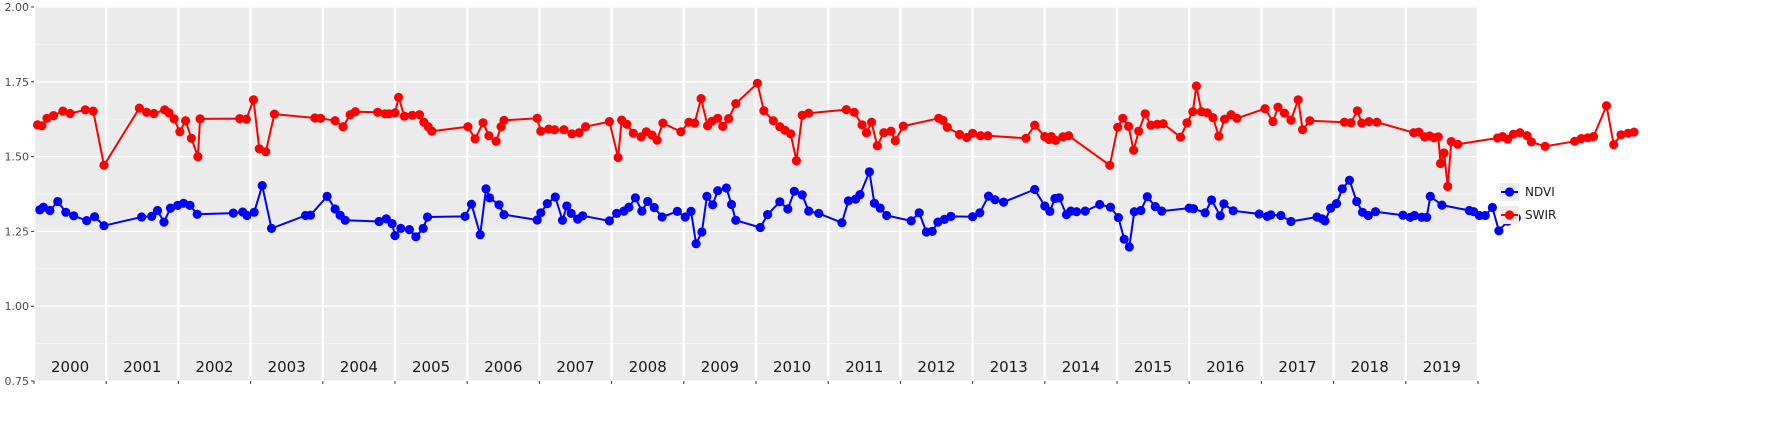  What do you see at coordinates (17, 231) in the screenshot?
I see `y-tick-label: 1.25` at bounding box center [17, 231].